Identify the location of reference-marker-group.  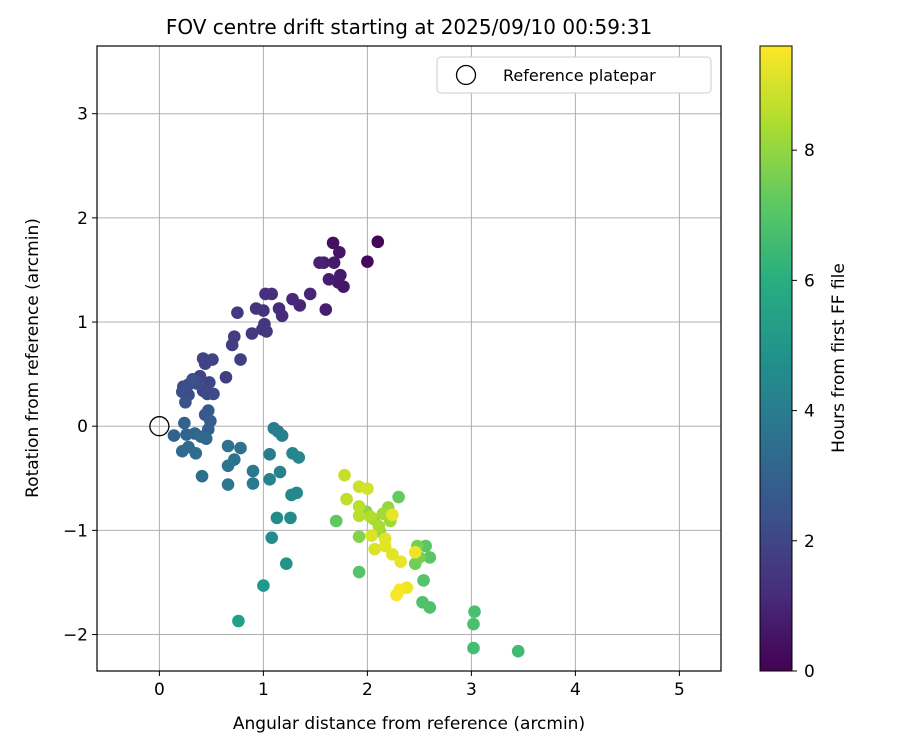
(159, 426).